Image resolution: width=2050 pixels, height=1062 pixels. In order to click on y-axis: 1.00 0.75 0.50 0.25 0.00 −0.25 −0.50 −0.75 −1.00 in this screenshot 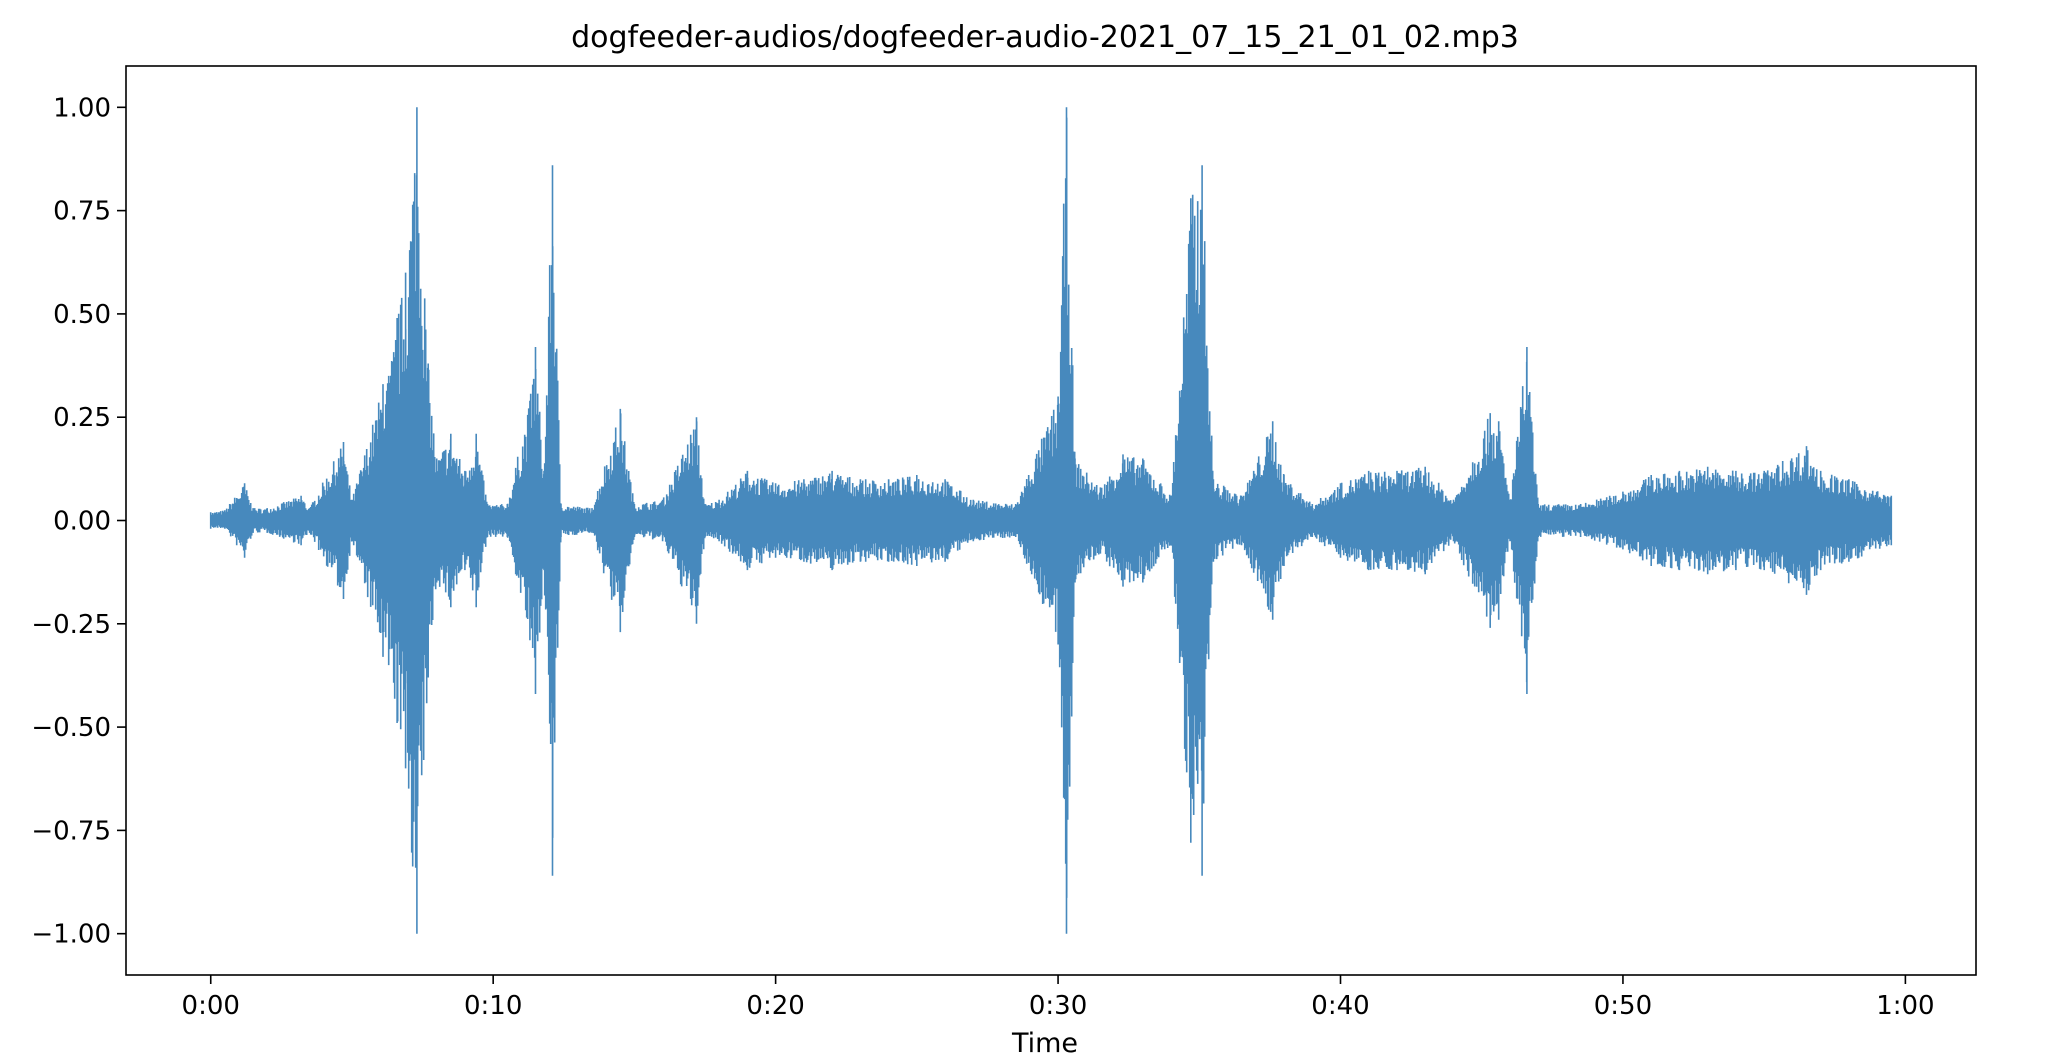, I will do `click(78, 521)`.